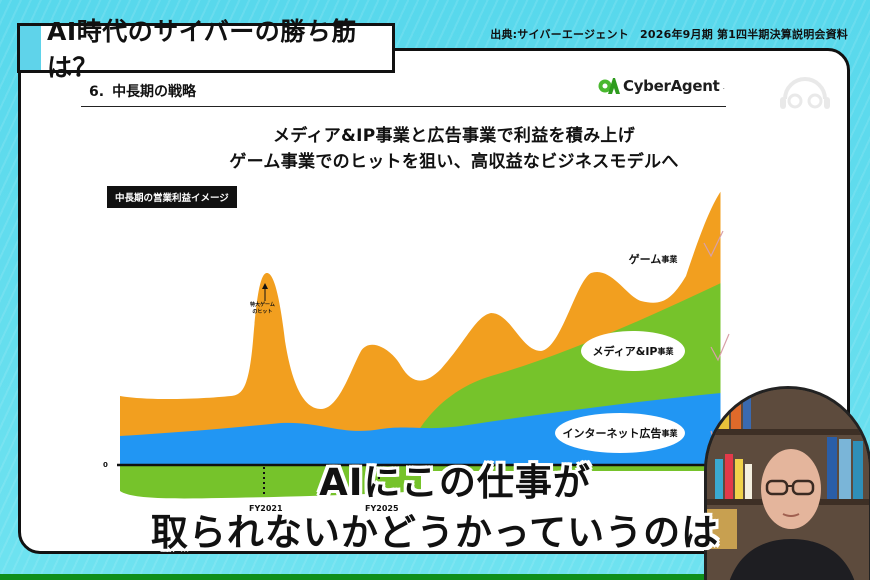 The image size is (870, 580). Describe the element at coordinates (266, 508) in the screenshot. I see `x-tick-fy2021: FY2021` at that location.